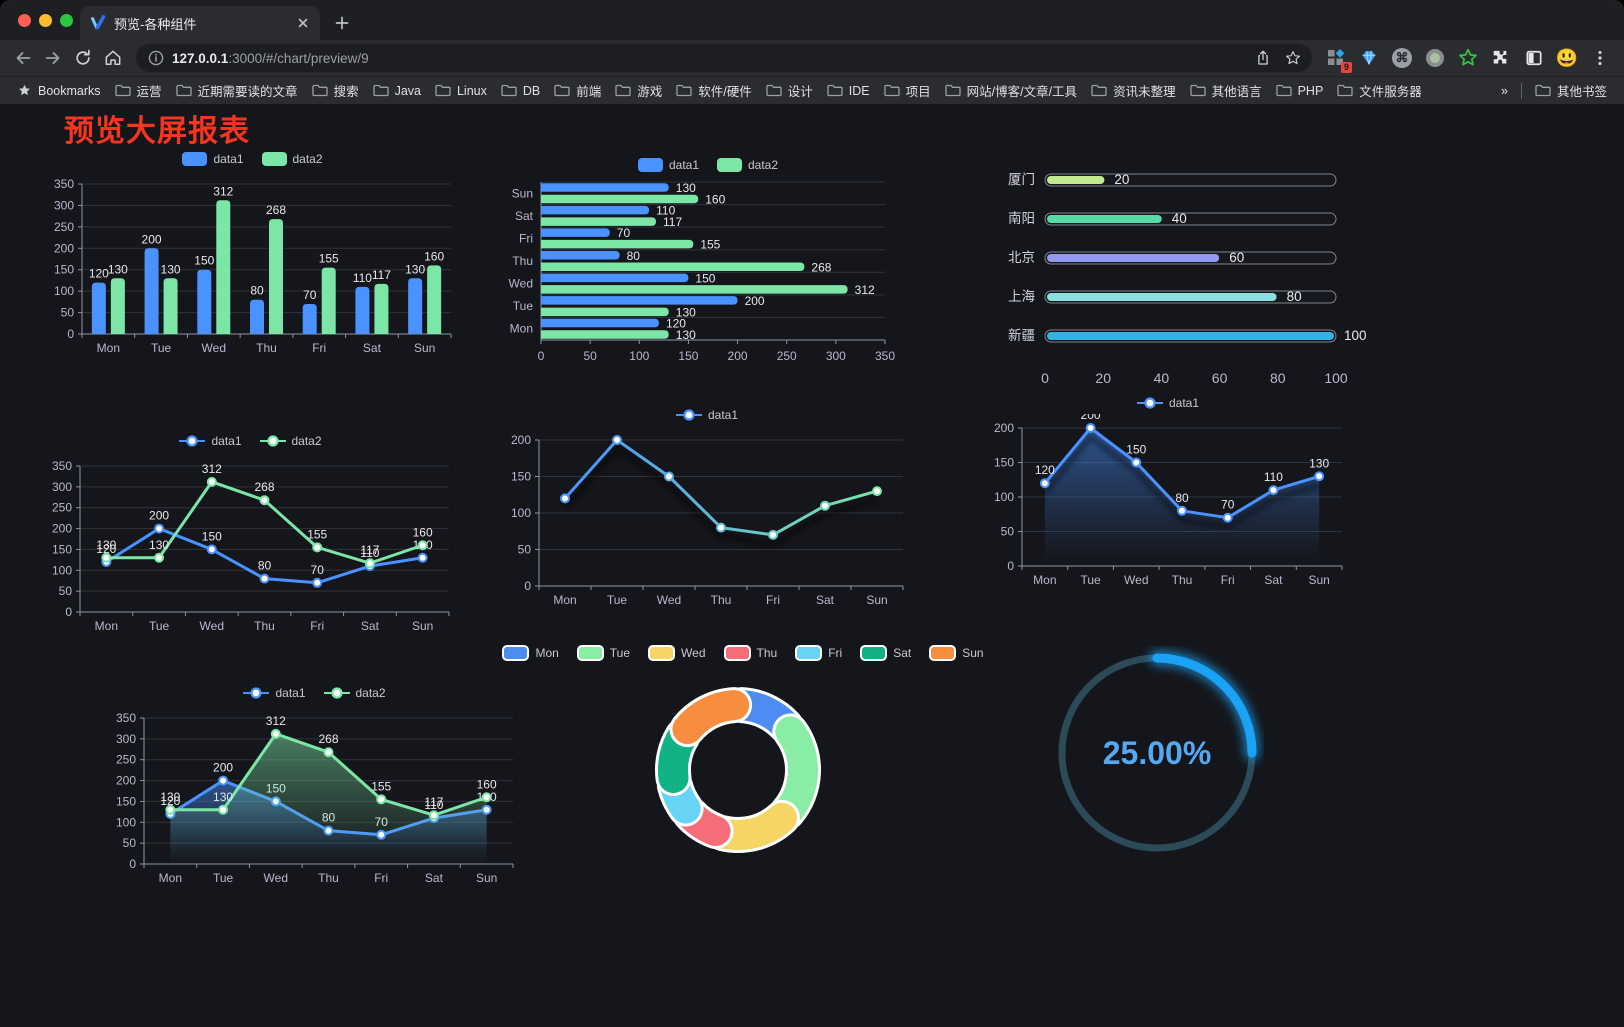  Describe the element at coordinates (848, 91) in the screenshot. I see `bookmark-item: IDE` at that location.